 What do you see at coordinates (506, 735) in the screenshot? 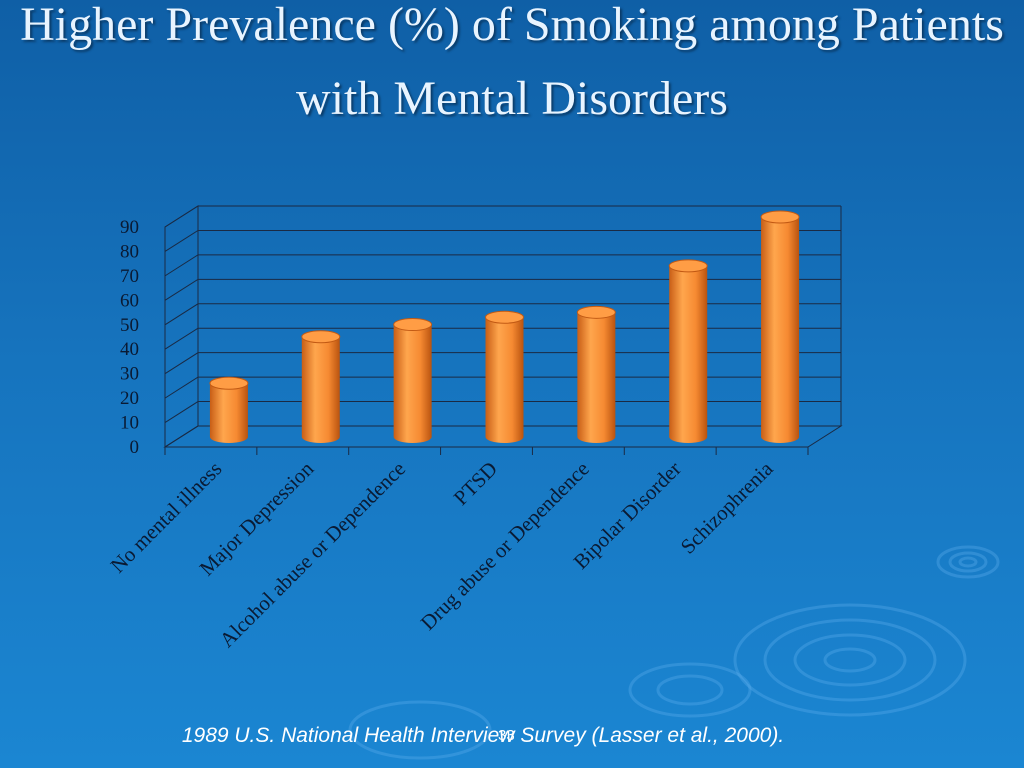
I see `slide-number: 33` at bounding box center [506, 735].